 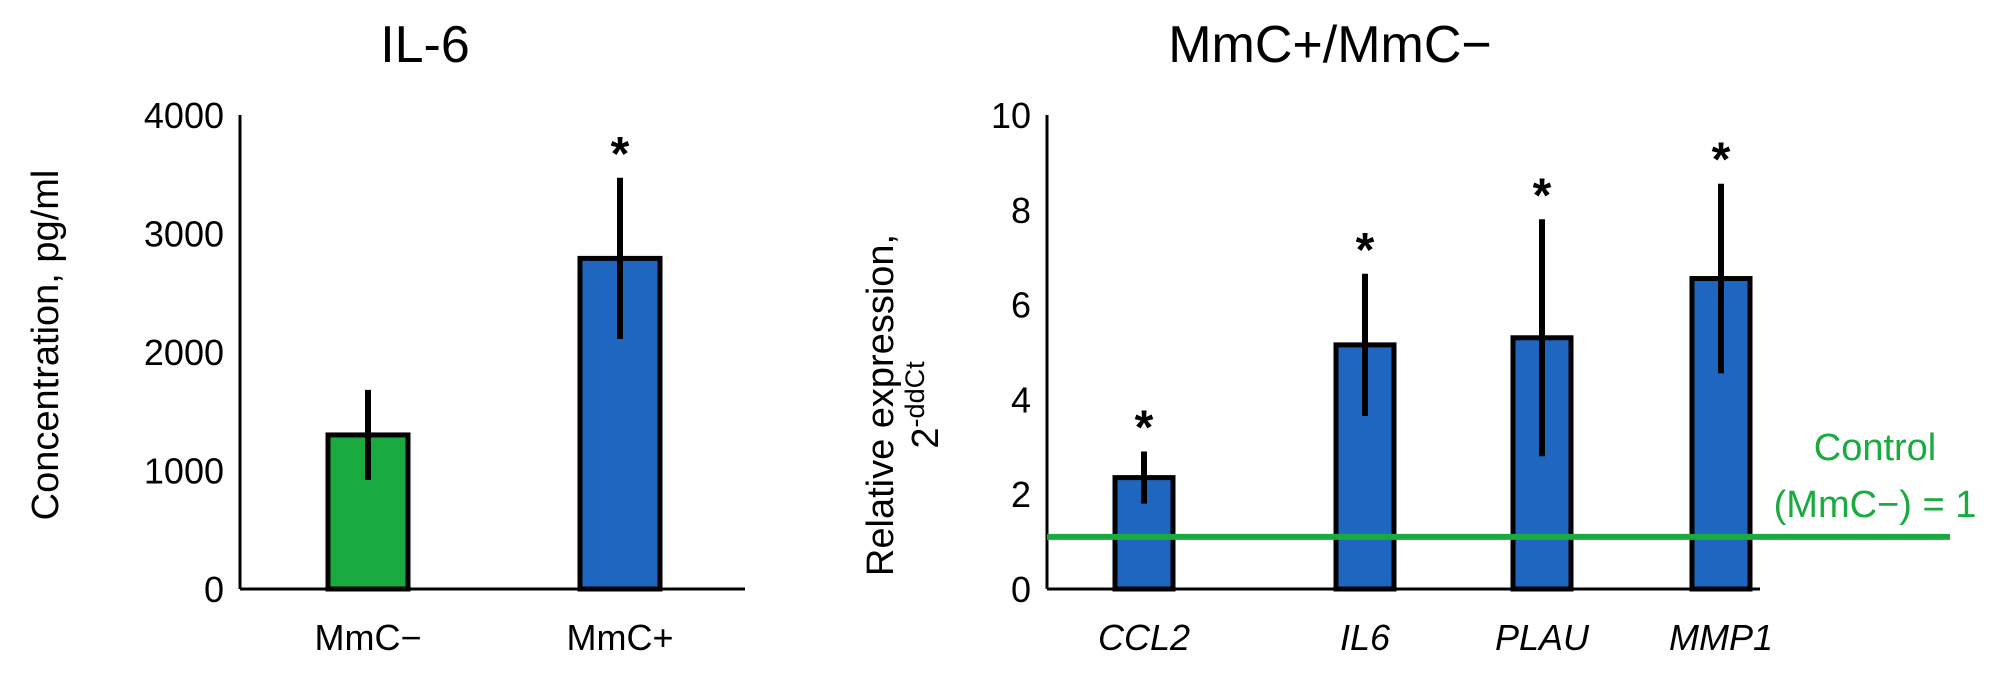 I want to click on y-tick-labels: 0 2 4 6 8 10, so click(x=1011, y=352).